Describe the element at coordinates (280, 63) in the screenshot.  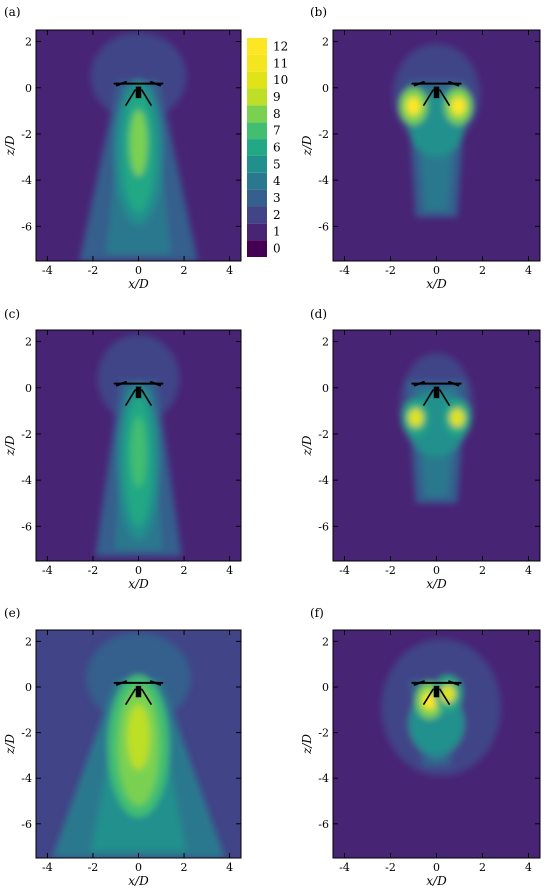
I see `colorbar-label: 11` at that location.